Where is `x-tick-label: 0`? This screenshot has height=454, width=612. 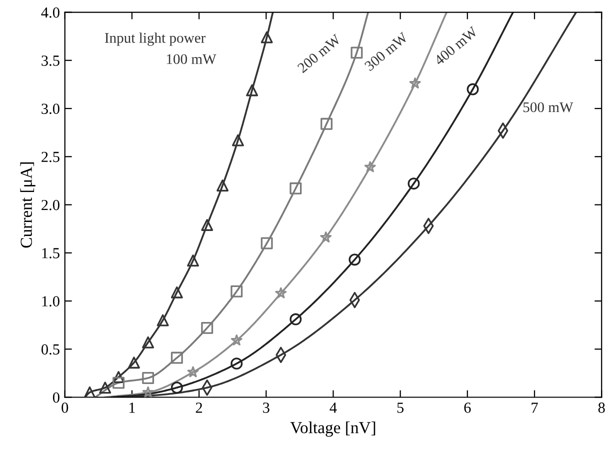 x-tick-label: 0 is located at coordinates (65, 407).